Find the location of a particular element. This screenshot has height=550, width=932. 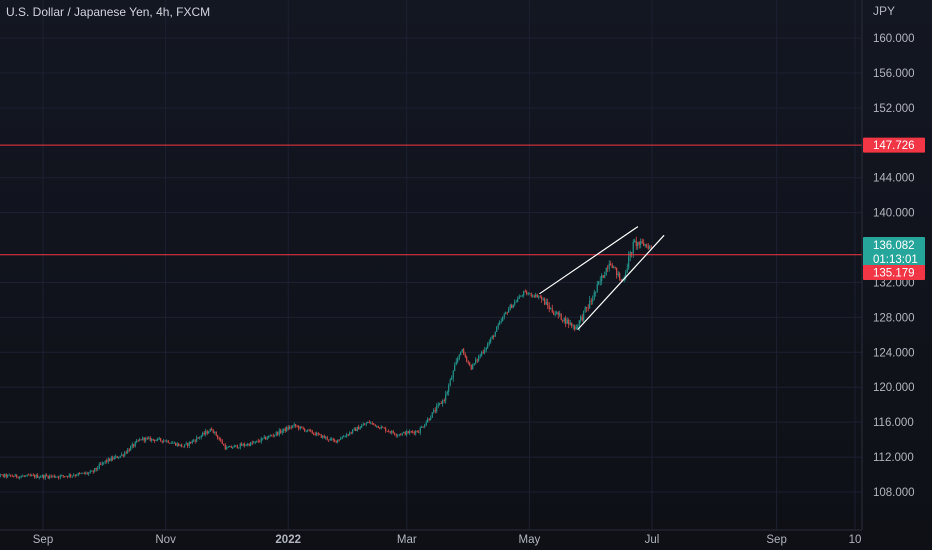

time-axis-label: May is located at coordinates (530, 540).